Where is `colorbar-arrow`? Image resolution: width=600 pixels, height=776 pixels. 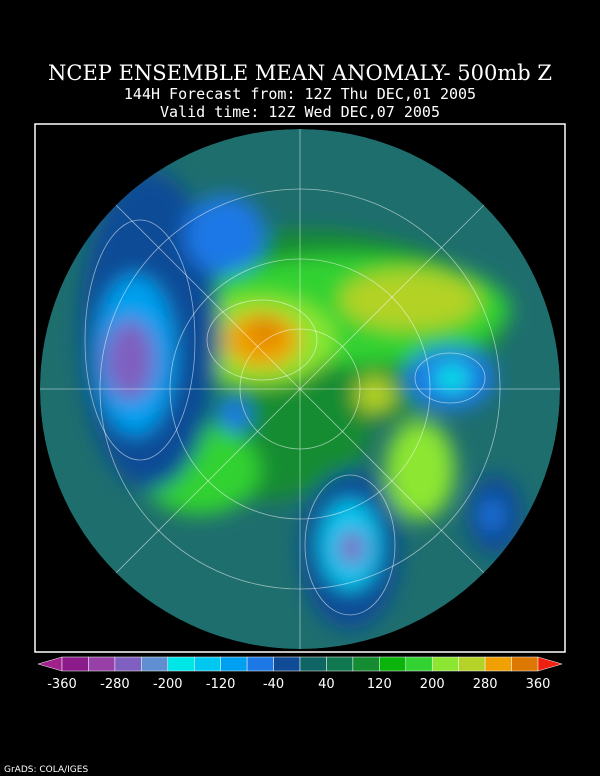
colorbar-arrow is located at coordinates (550, 664).